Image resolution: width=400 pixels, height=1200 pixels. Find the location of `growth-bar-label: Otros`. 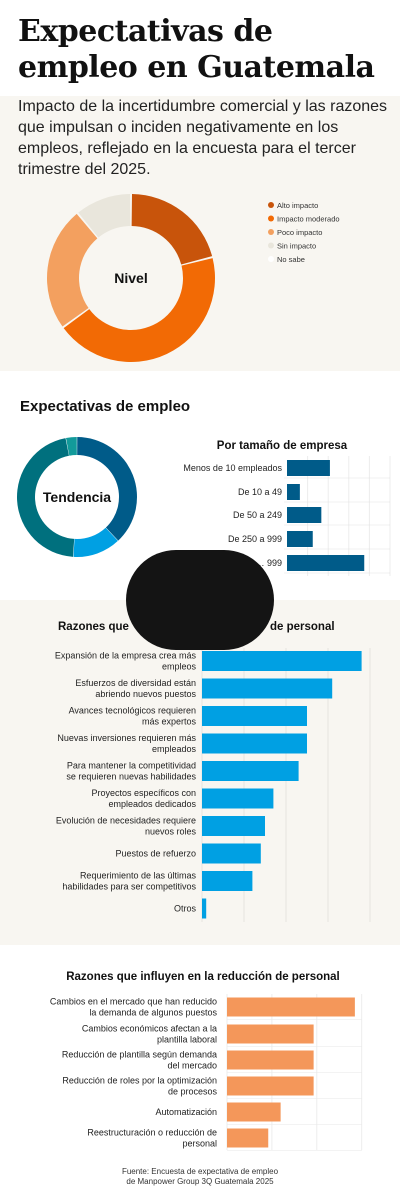

growth-bar-label: Otros is located at coordinates (185, 909).